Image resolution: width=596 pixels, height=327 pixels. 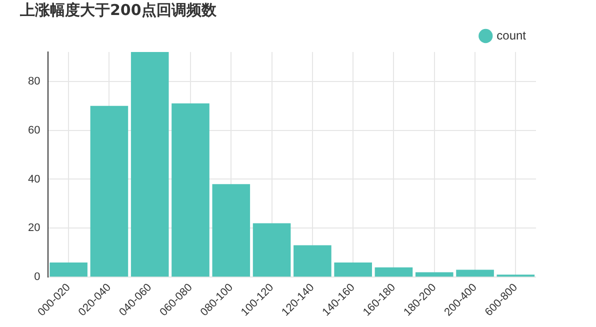 What do you see at coordinates (37, 277) in the screenshot?
I see `y-tick-label: 0` at bounding box center [37, 277].